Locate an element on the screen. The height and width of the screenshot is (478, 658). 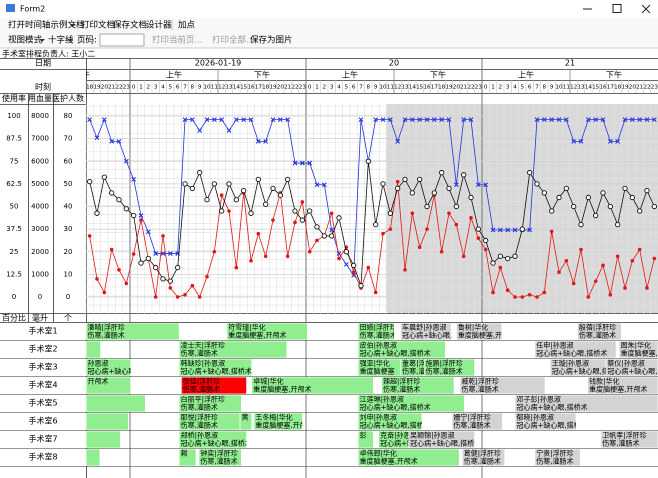
y-tick-label: 5000 is located at coordinates (40, 184).